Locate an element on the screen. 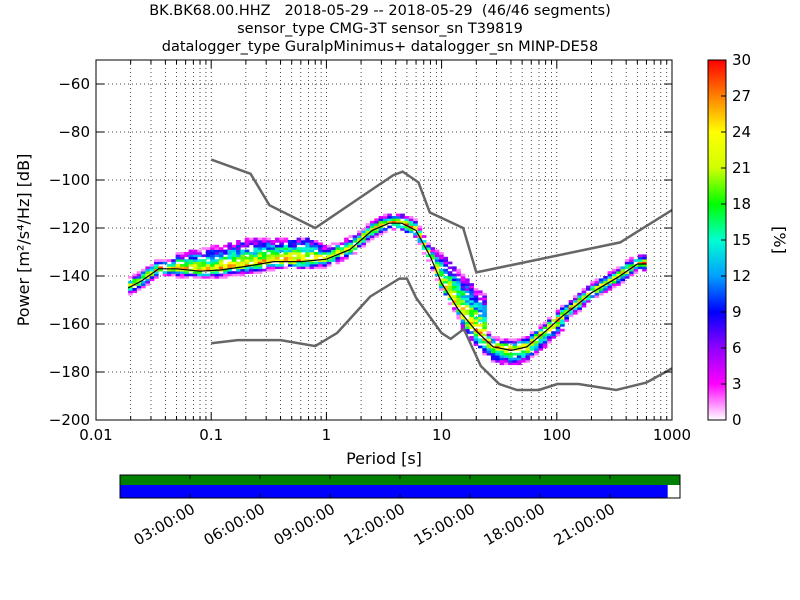 The height and width of the screenshot is (600, 800). coverage-time-label: 09:00:00 is located at coordinates (304, 524).